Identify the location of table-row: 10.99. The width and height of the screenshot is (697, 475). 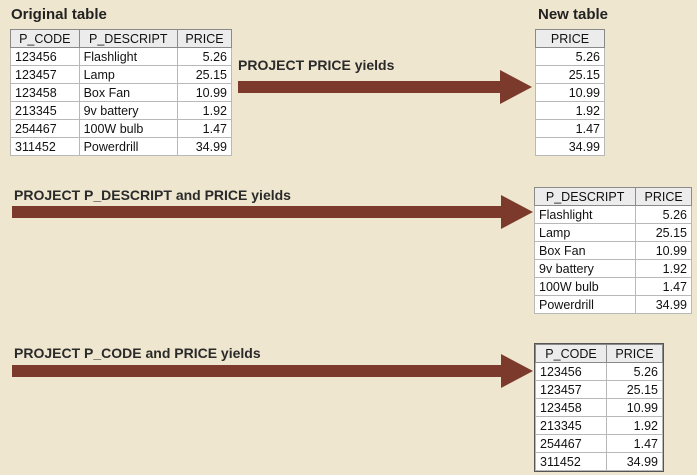
(570, 92).